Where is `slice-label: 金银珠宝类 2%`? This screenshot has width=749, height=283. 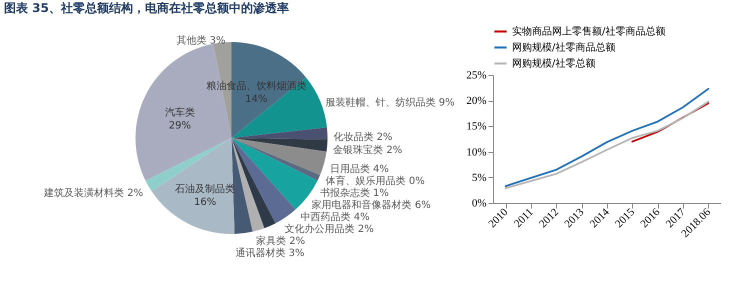
slice-label: 金银珠宝类 2% is located at coordinates (367, 150).